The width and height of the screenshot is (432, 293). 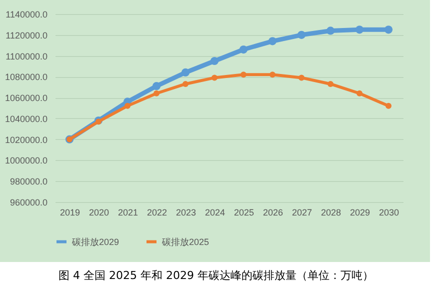 What do you see at coordinates (331, 213) in the screenshot?
I see `x-tick-label: 2028` at bounding box center [331, 213].